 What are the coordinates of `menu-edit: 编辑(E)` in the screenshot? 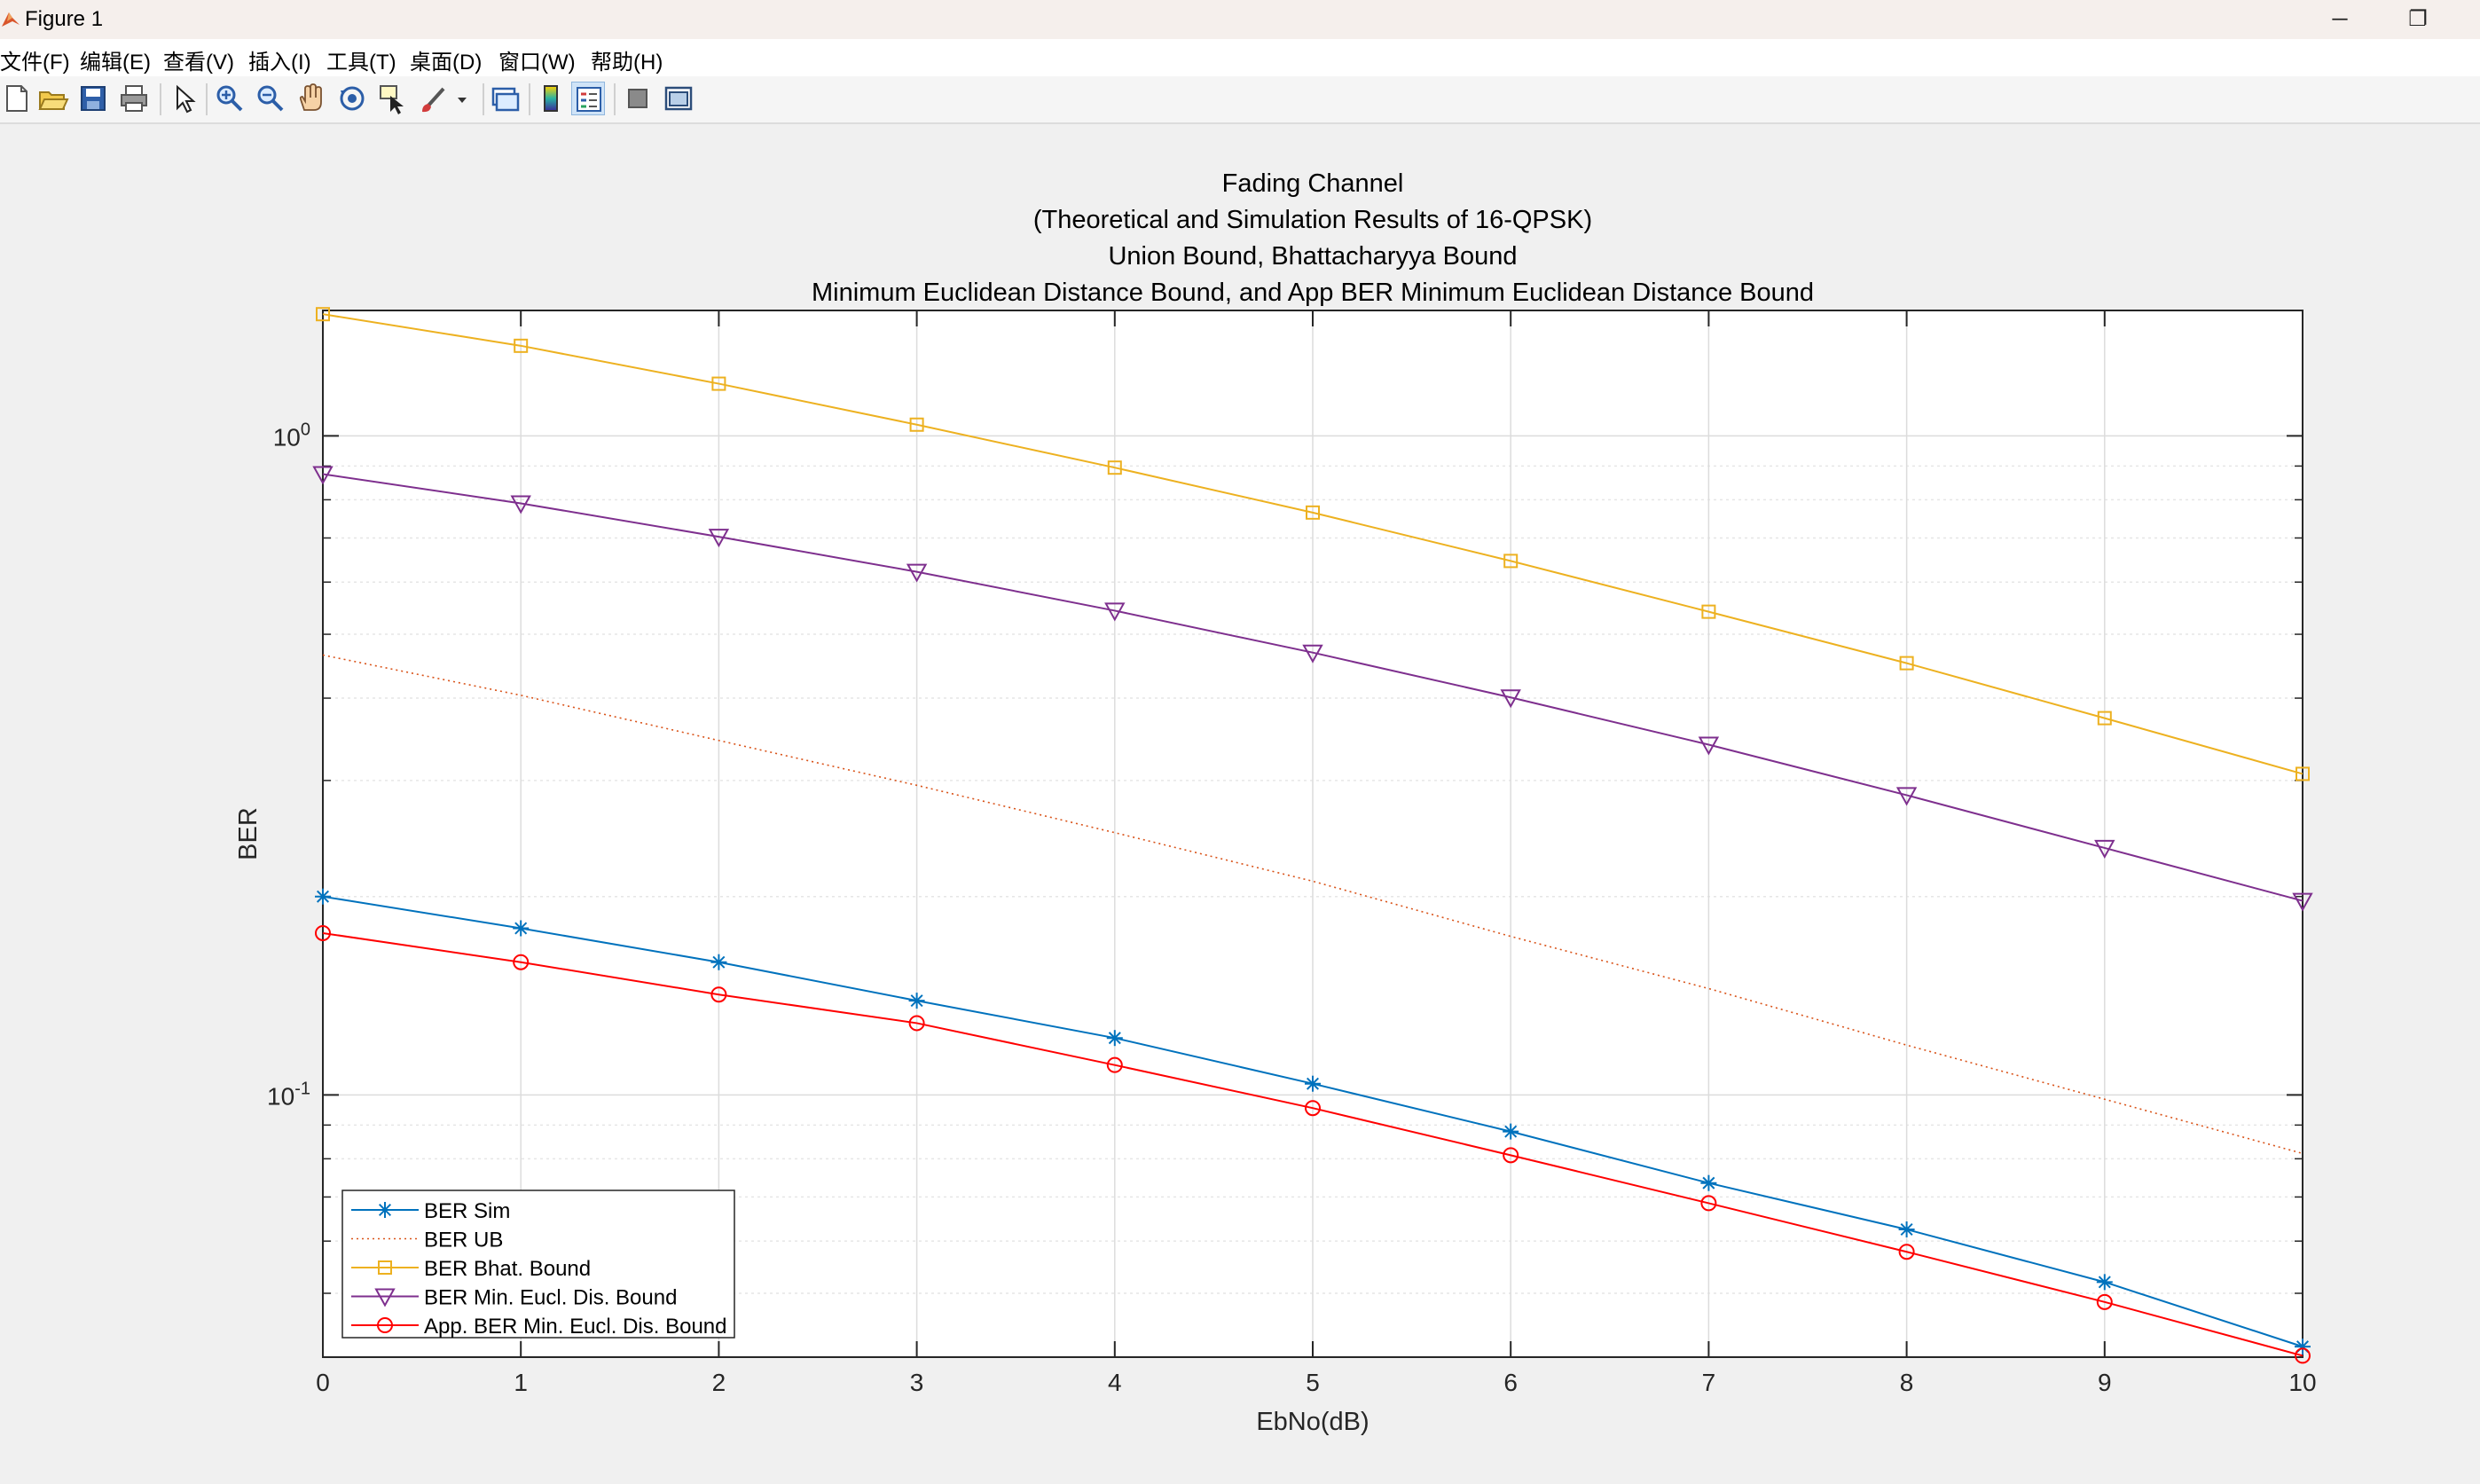 It's located at (115, 63).